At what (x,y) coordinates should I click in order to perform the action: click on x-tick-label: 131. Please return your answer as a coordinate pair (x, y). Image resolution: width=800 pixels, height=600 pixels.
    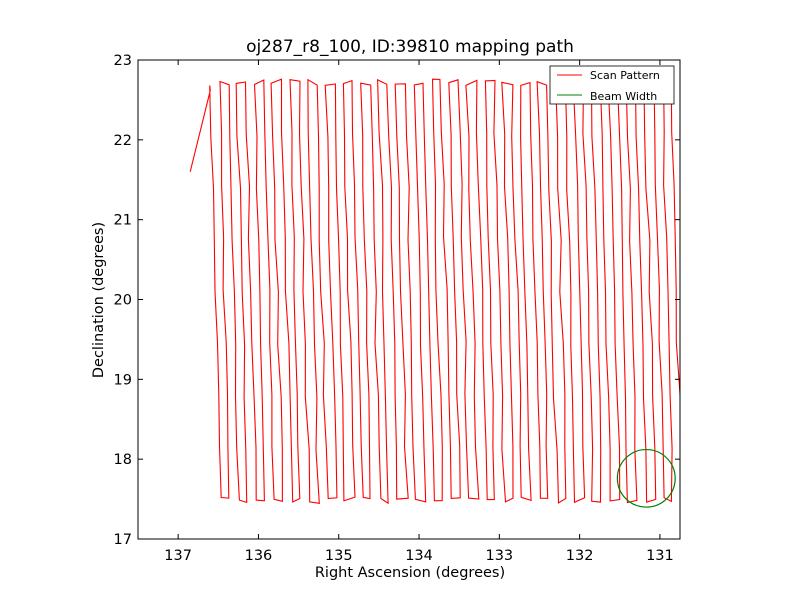
    Looking at the image, I should click on (660, 556).